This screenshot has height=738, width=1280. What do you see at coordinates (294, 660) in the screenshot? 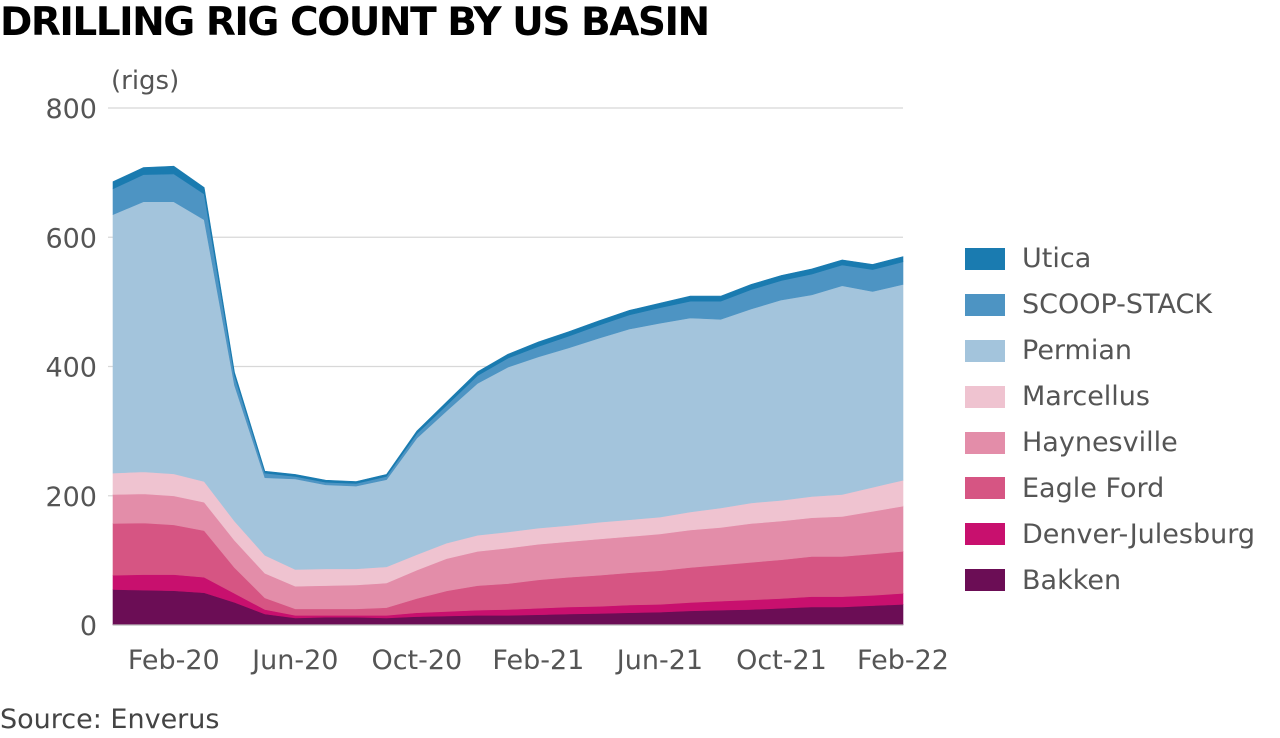
I see `x-tick-label: Jun-20` at bounding box center [294, 660].